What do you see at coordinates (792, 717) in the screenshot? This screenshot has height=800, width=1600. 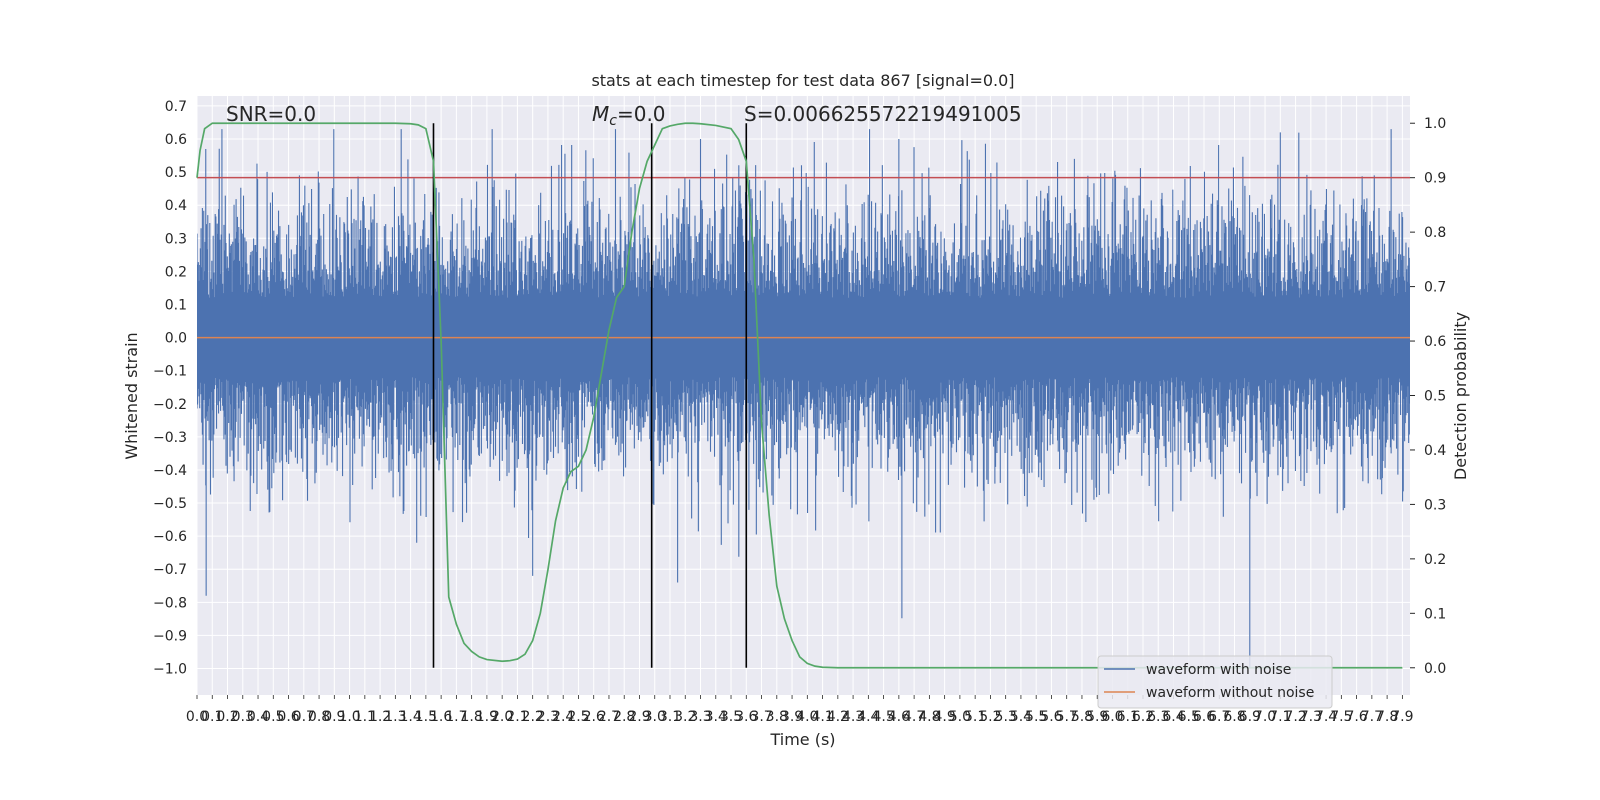 I see `x-tick-label: 3.9` at bounding box center [792, 717].